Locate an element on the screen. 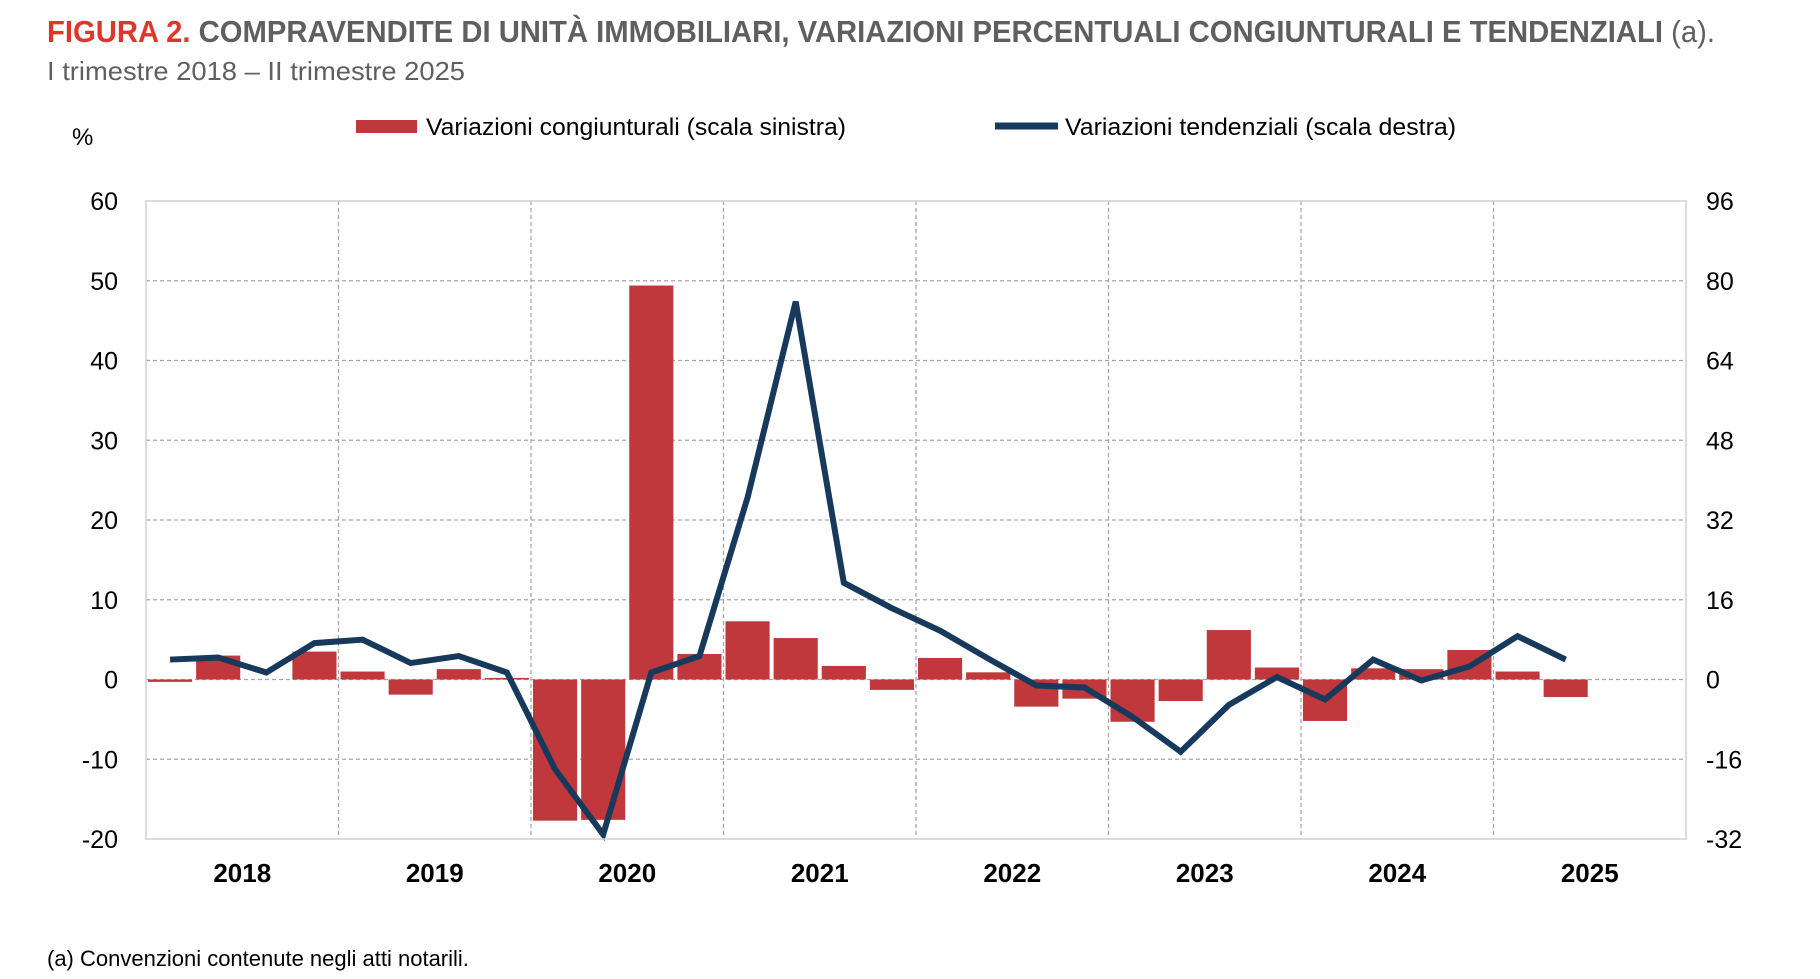 The image size is (1820, 979). y-tick-left: 0 is located at coordinates (111, 681).